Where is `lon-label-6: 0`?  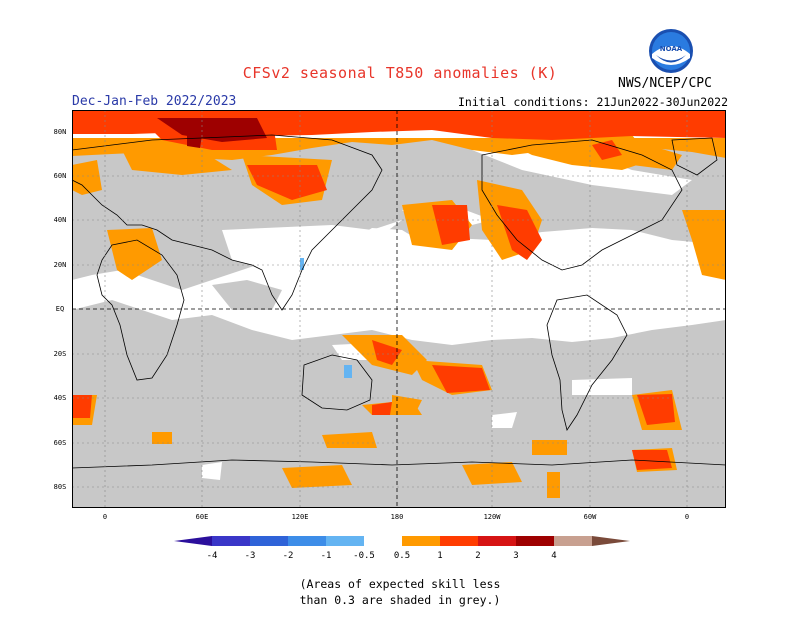 lon-label-6: 0 is located at coordinates (687, 517).